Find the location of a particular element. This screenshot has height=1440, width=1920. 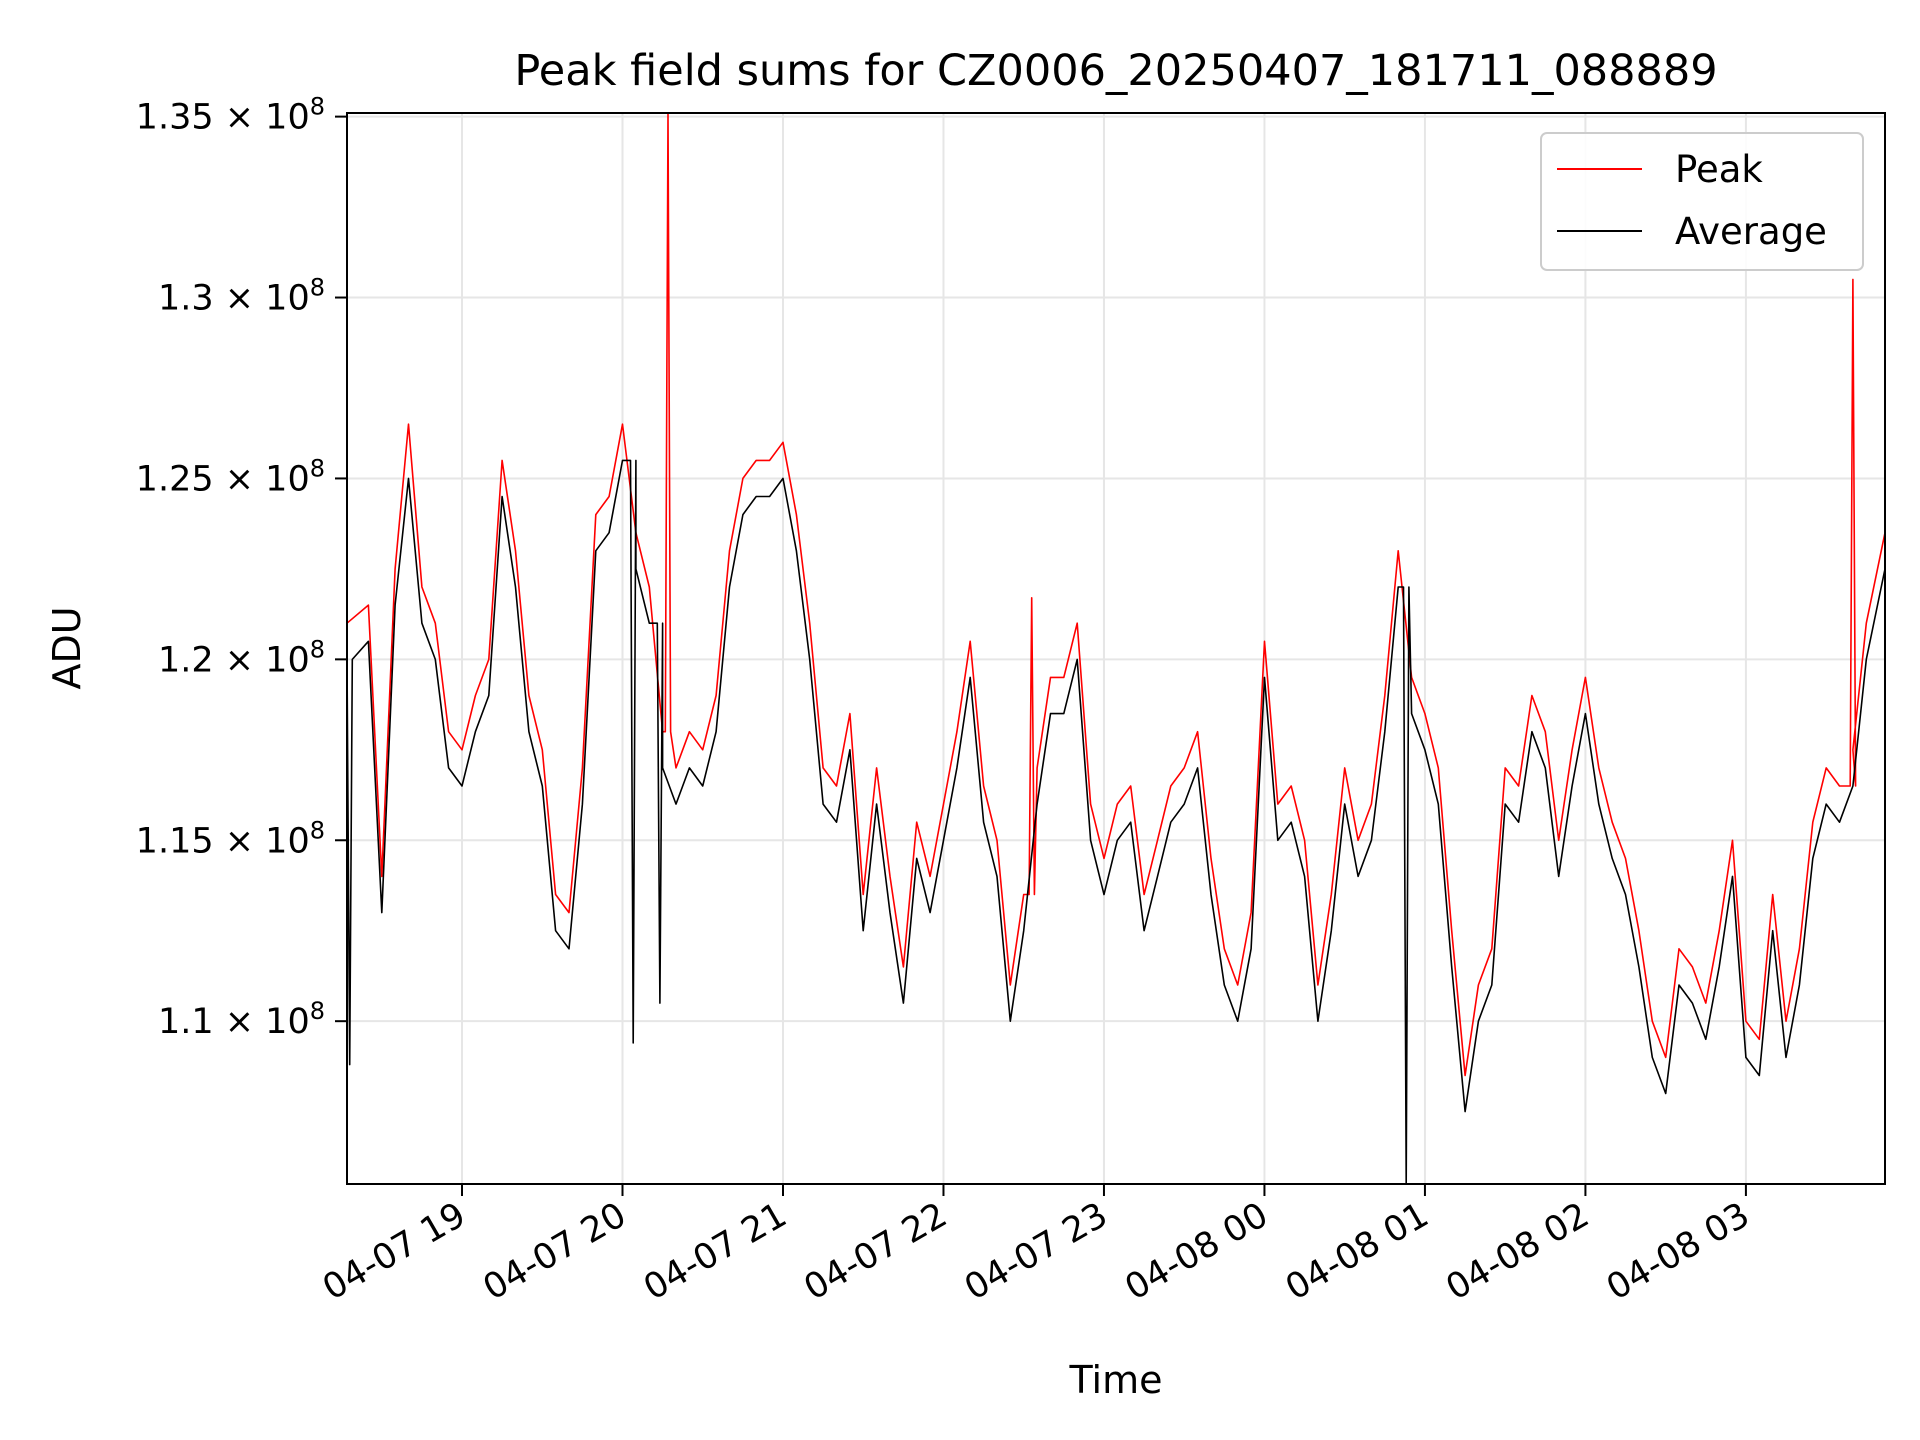

legend: Peak Average is located at coordinates (1702, 201).